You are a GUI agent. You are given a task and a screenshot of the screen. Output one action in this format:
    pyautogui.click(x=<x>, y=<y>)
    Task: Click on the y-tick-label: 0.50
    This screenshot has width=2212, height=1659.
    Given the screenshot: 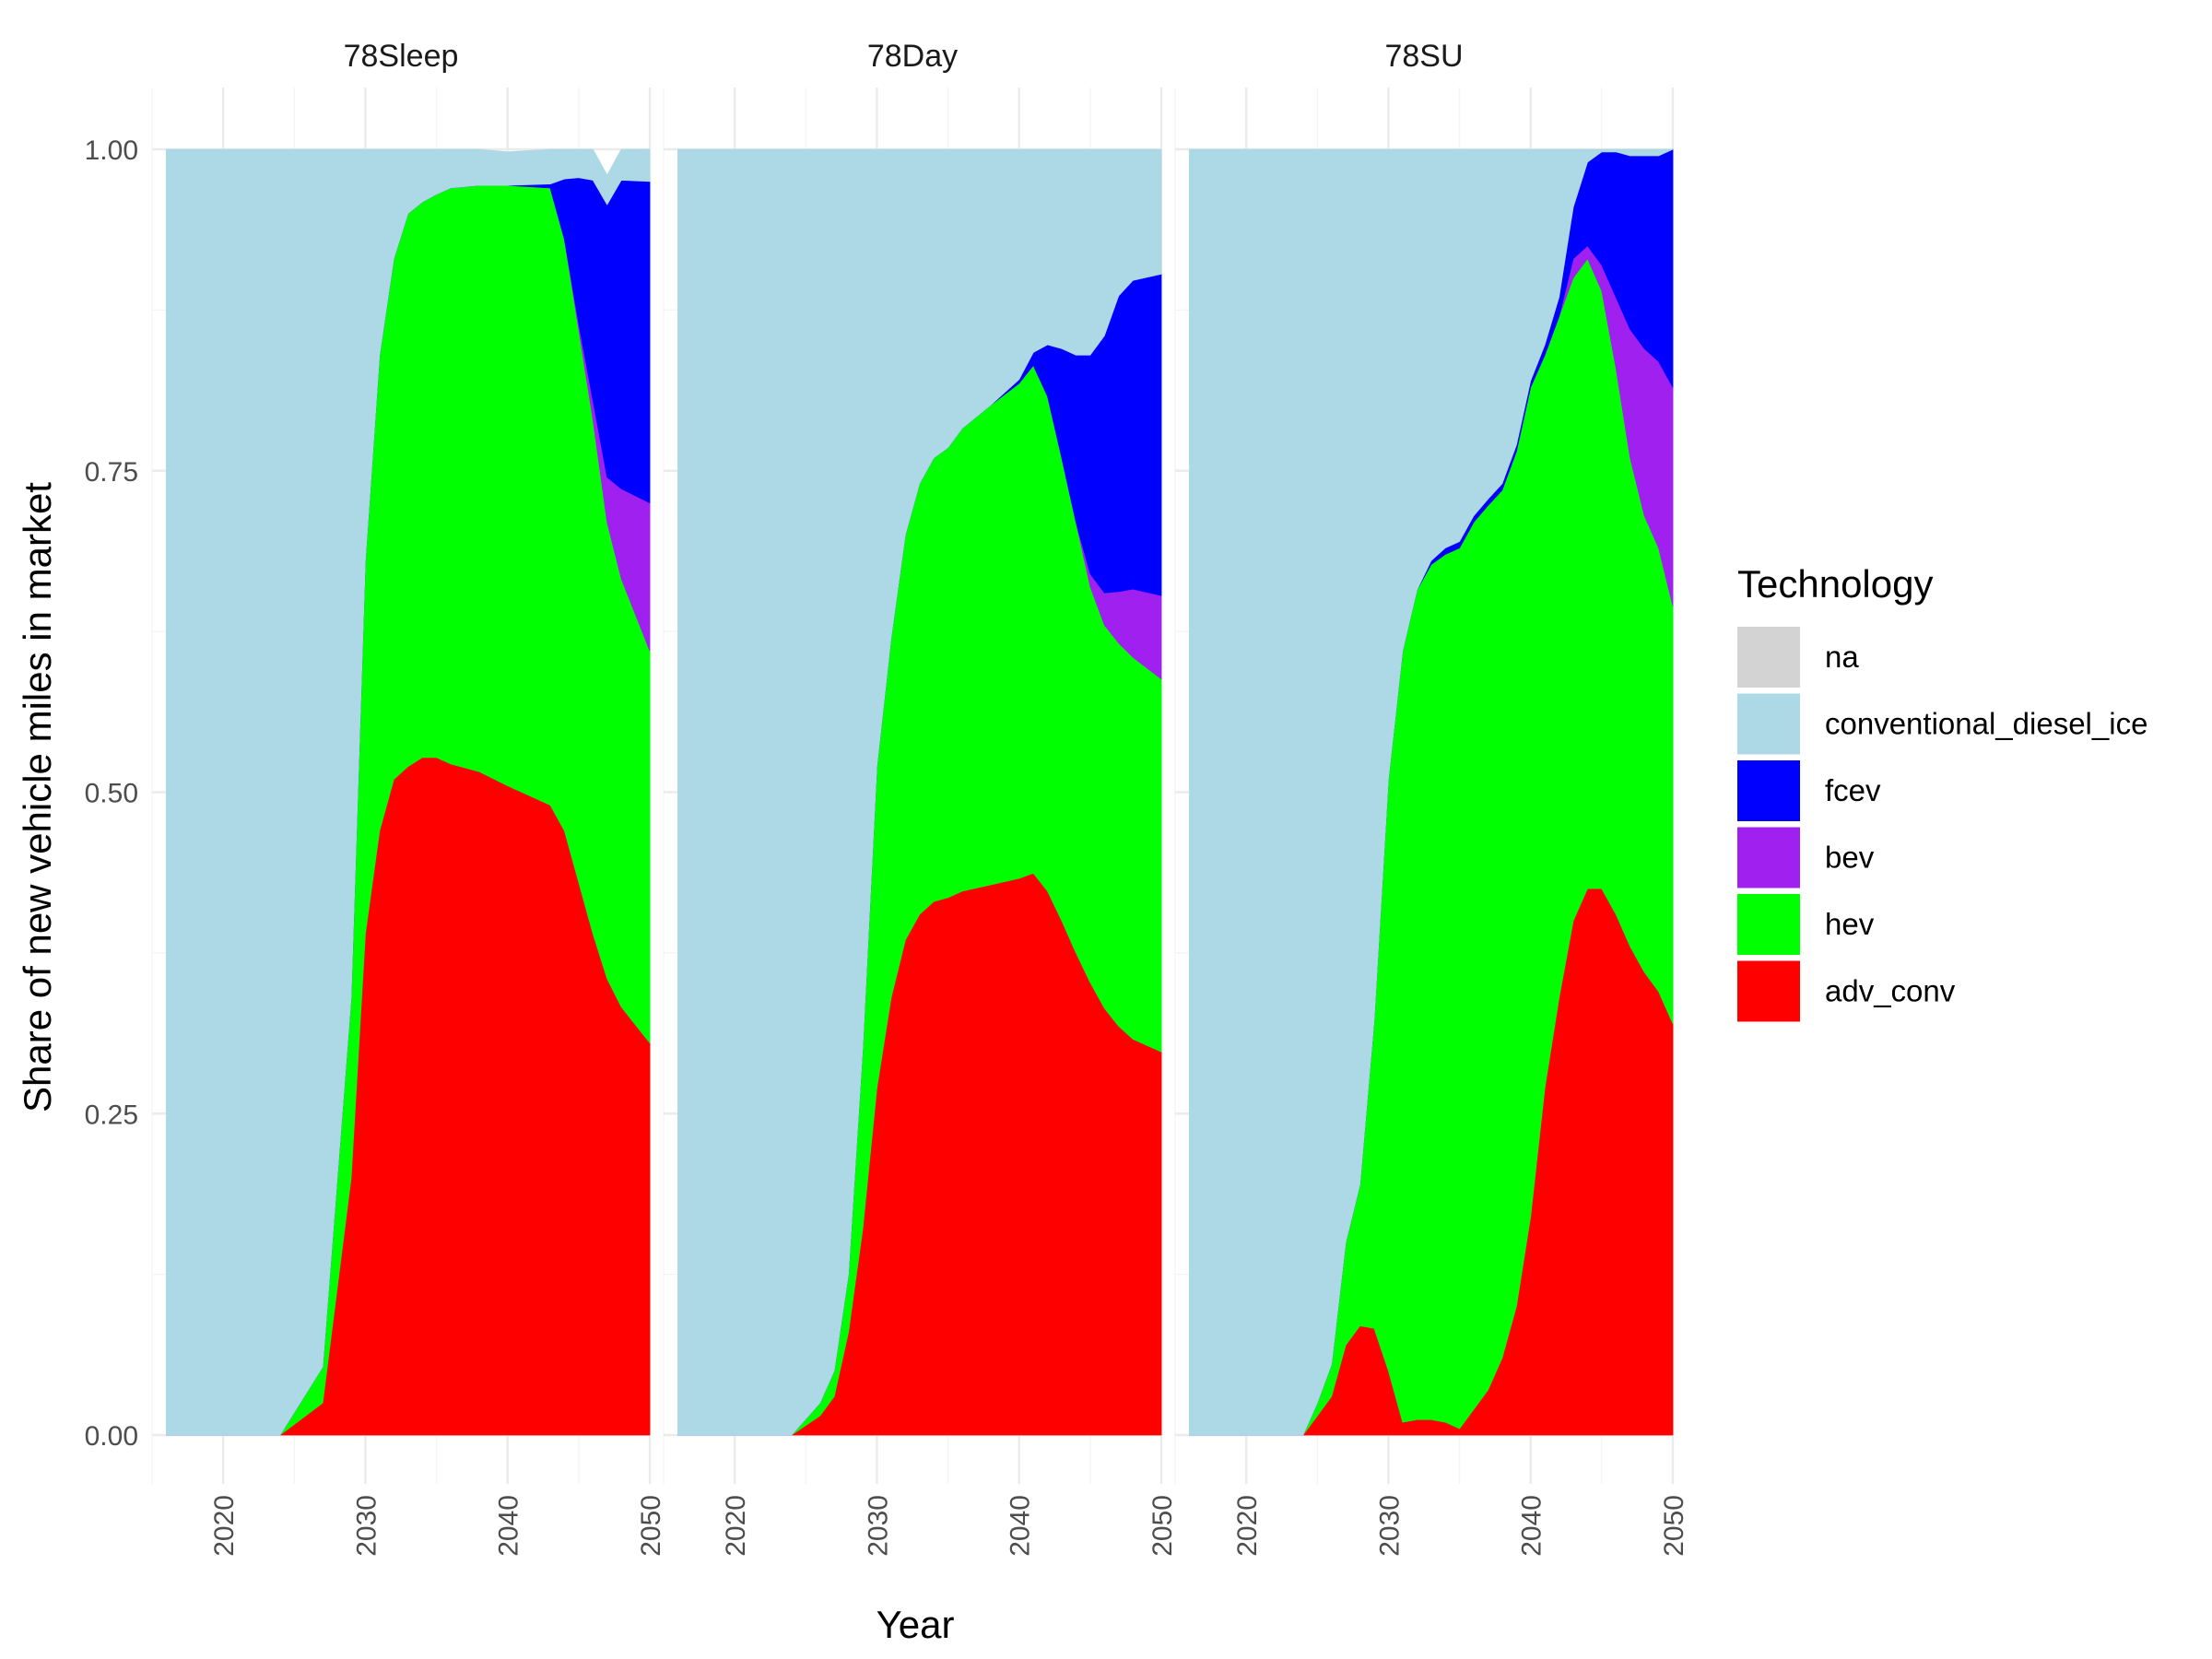 What is the action you would take?
    pyautogui.click(x=111, y=794)
    